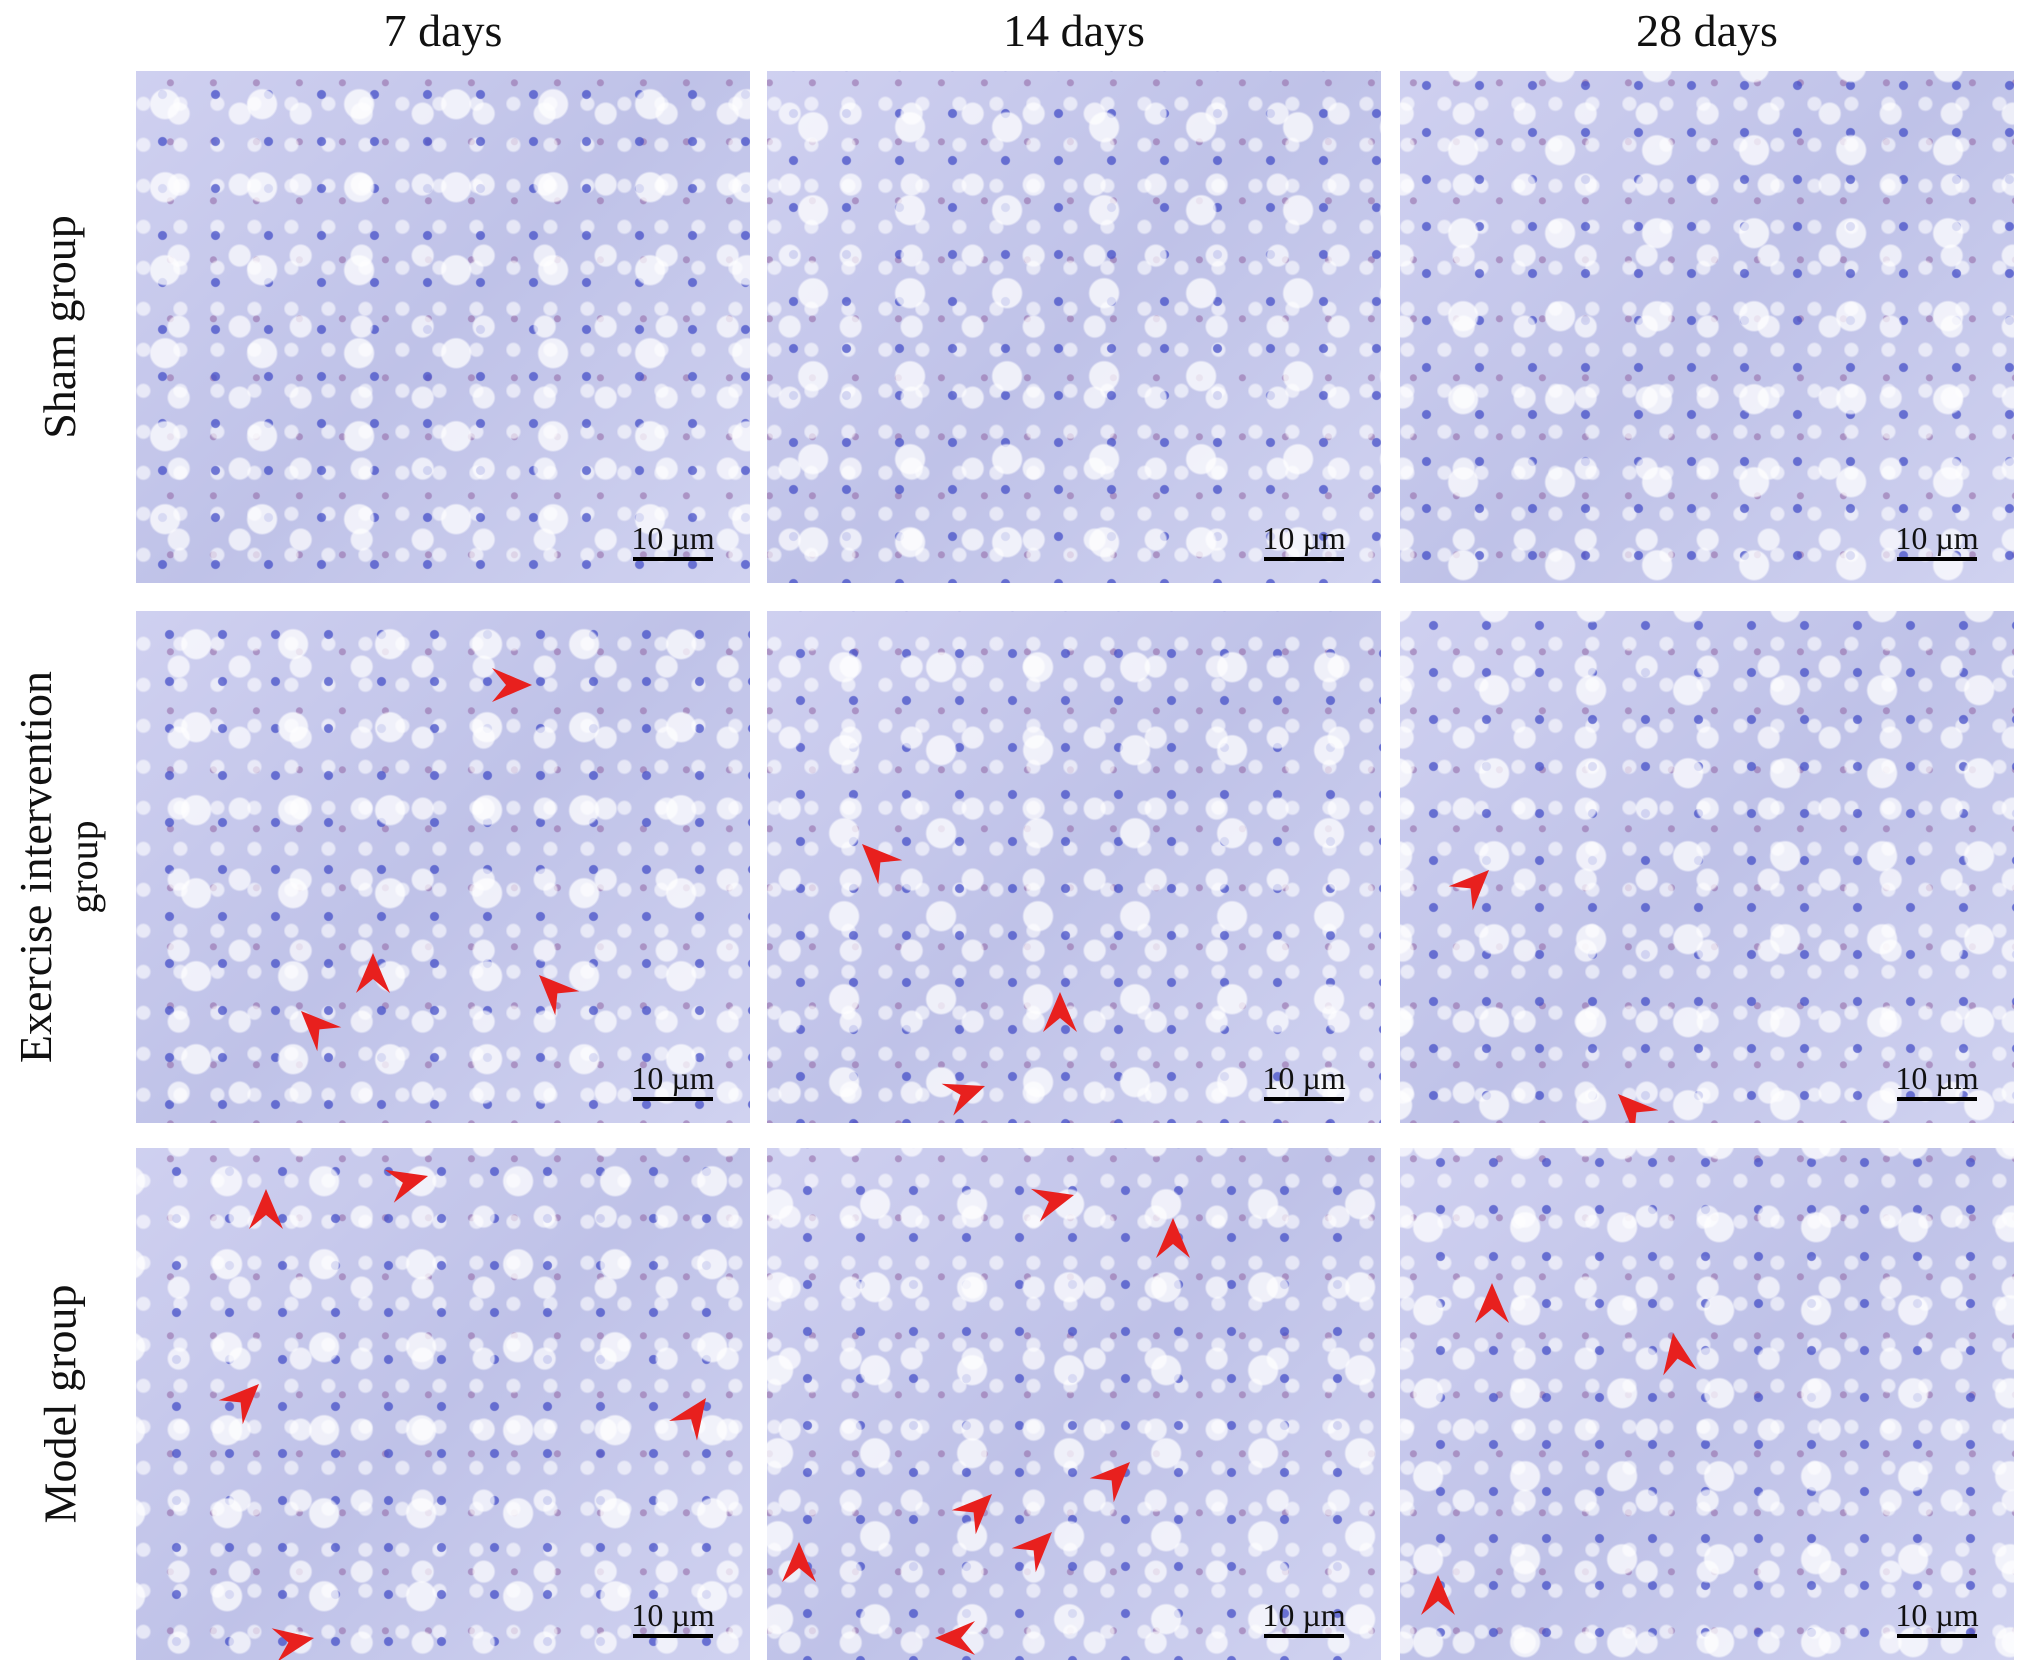 The width and height of the screenshot is (2031, 1674). Describe the element at coordinates (443, 30) in the screenshot. I see `column-header-1: 7 days` at that location.